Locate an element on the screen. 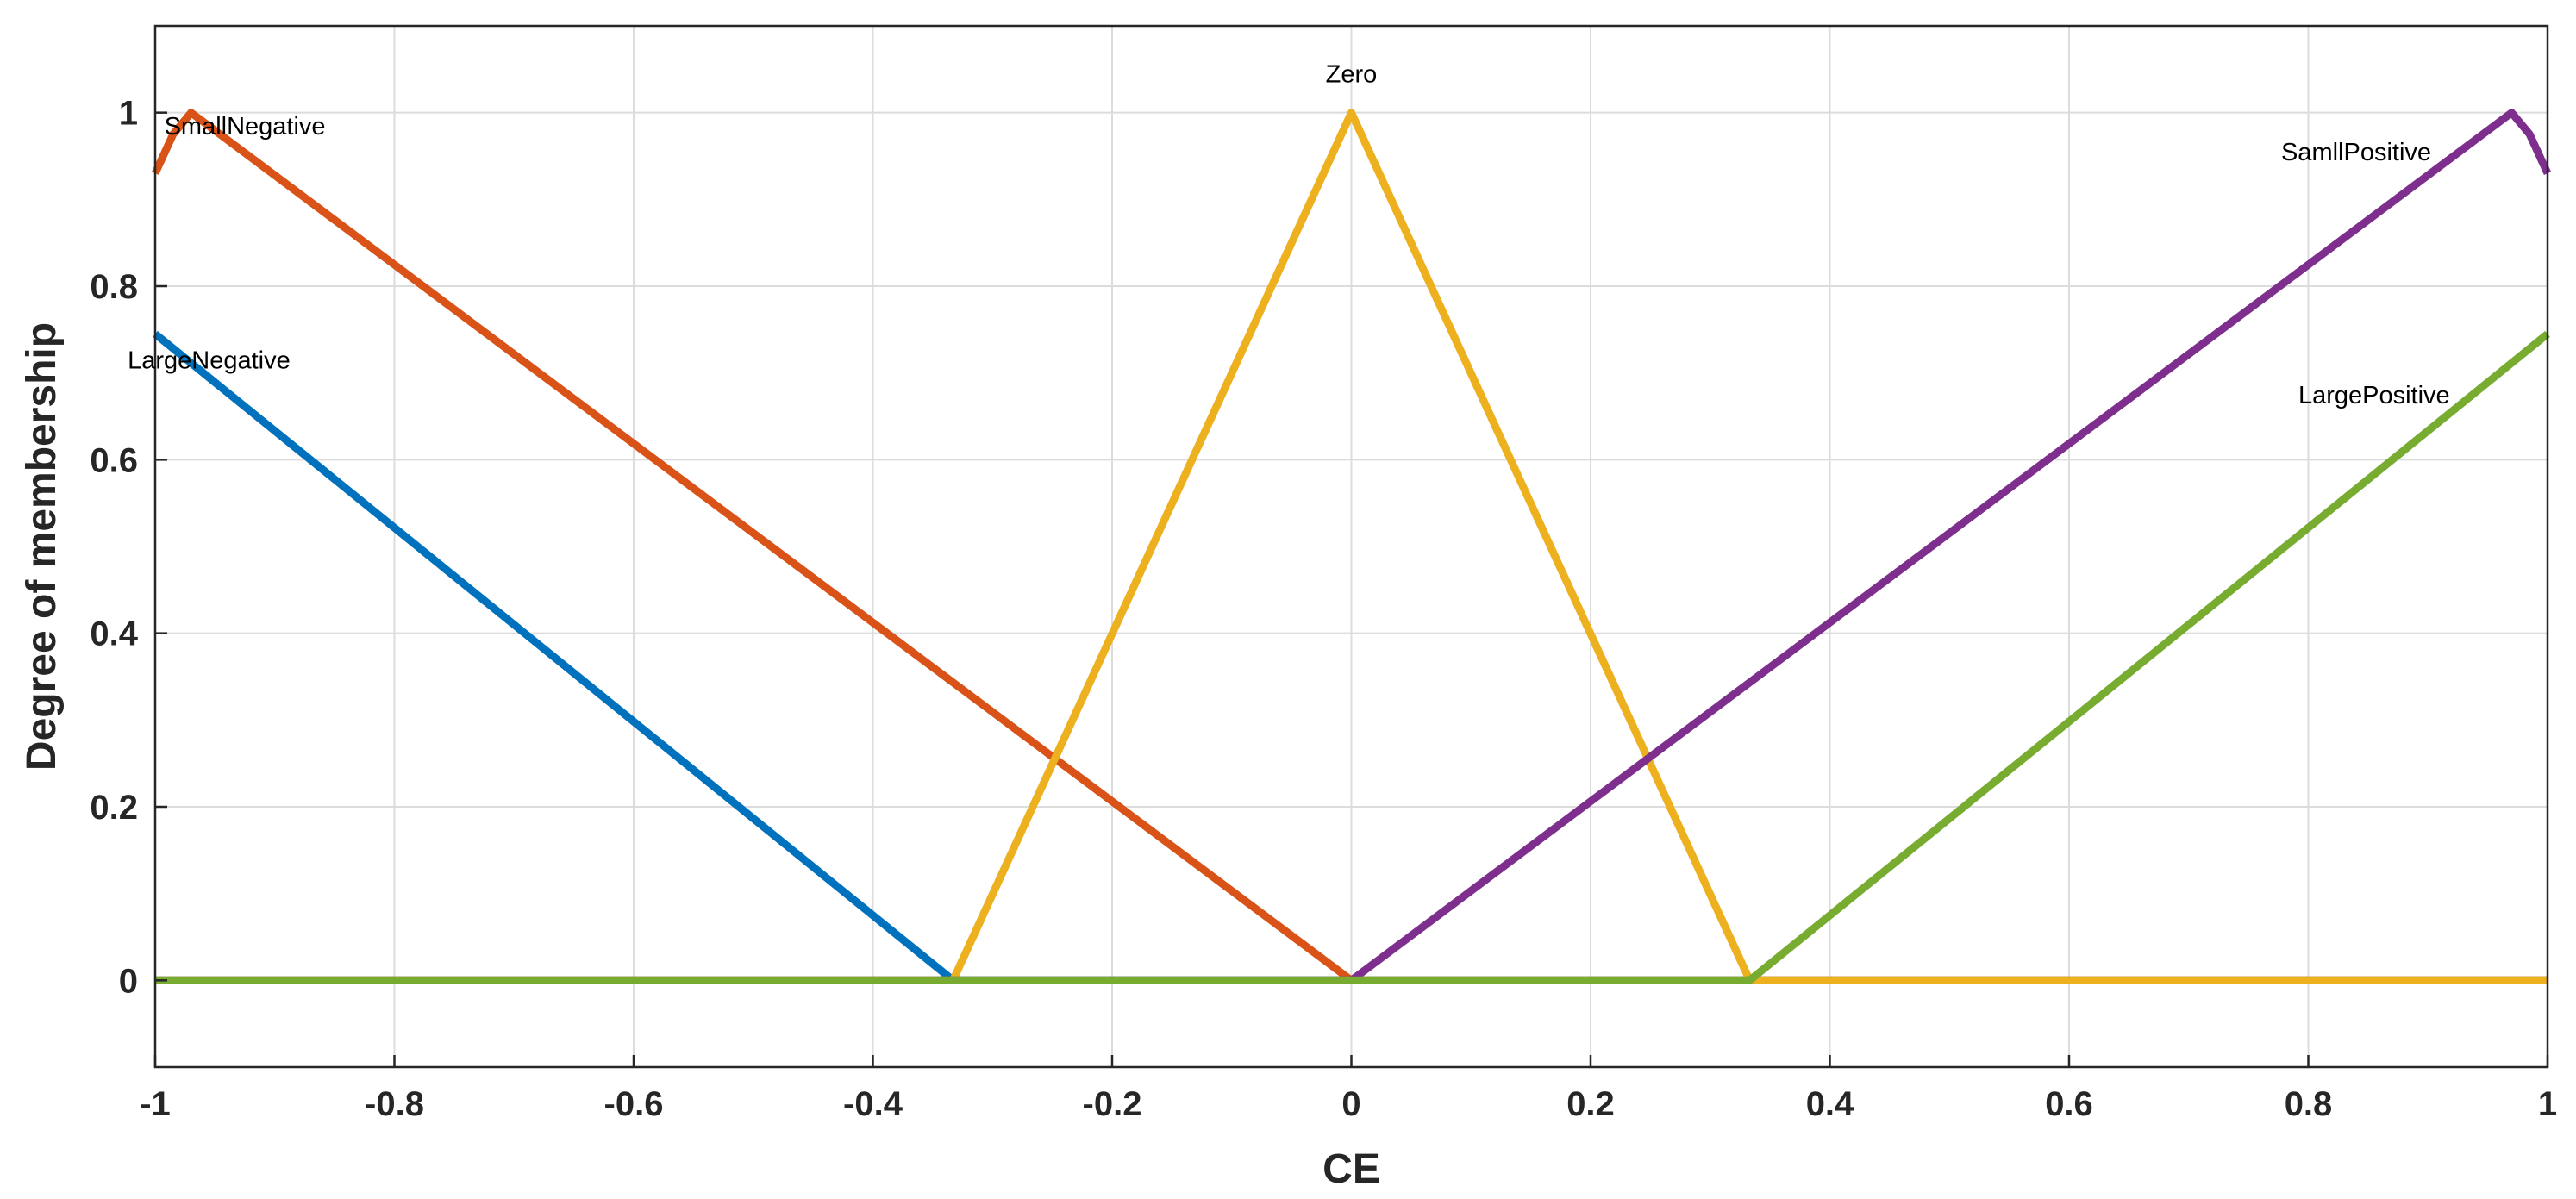  curve-label-largepositive: LargePositive is located at coordinates (2374, 396).